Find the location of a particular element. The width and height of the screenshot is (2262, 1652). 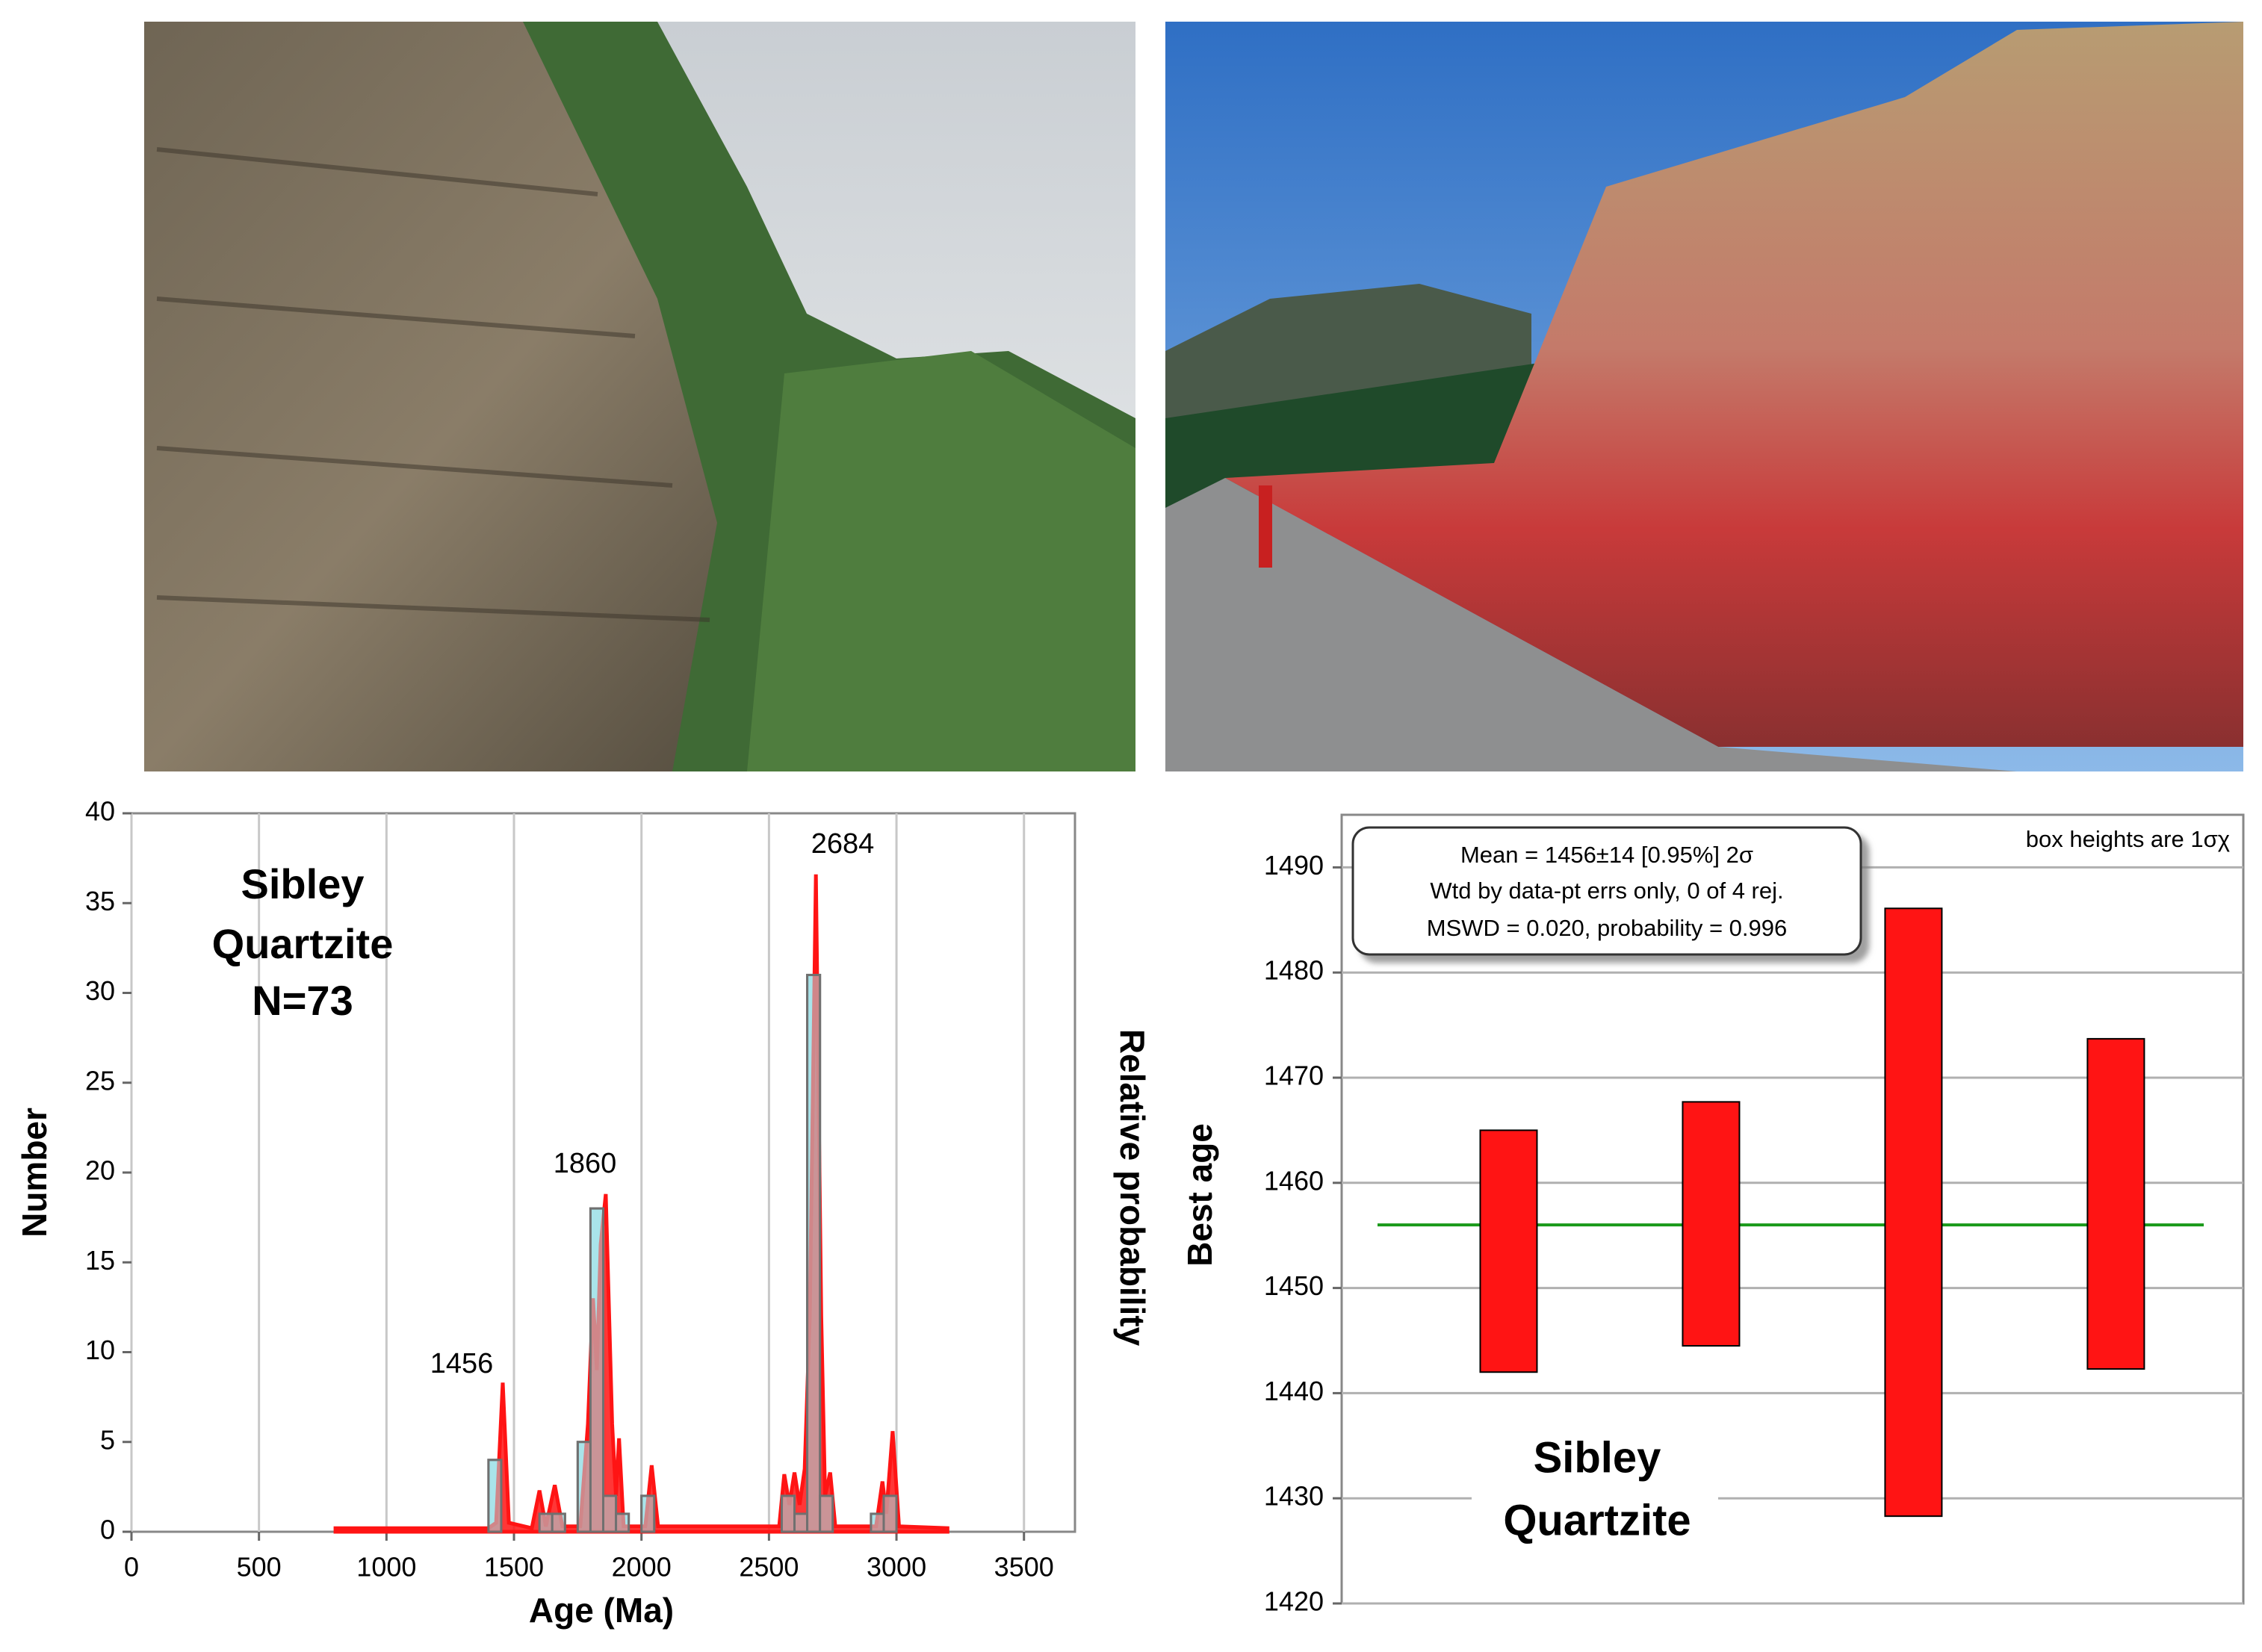

x-axis-label: Age (Ma) is located at coordinates (601, 1610).